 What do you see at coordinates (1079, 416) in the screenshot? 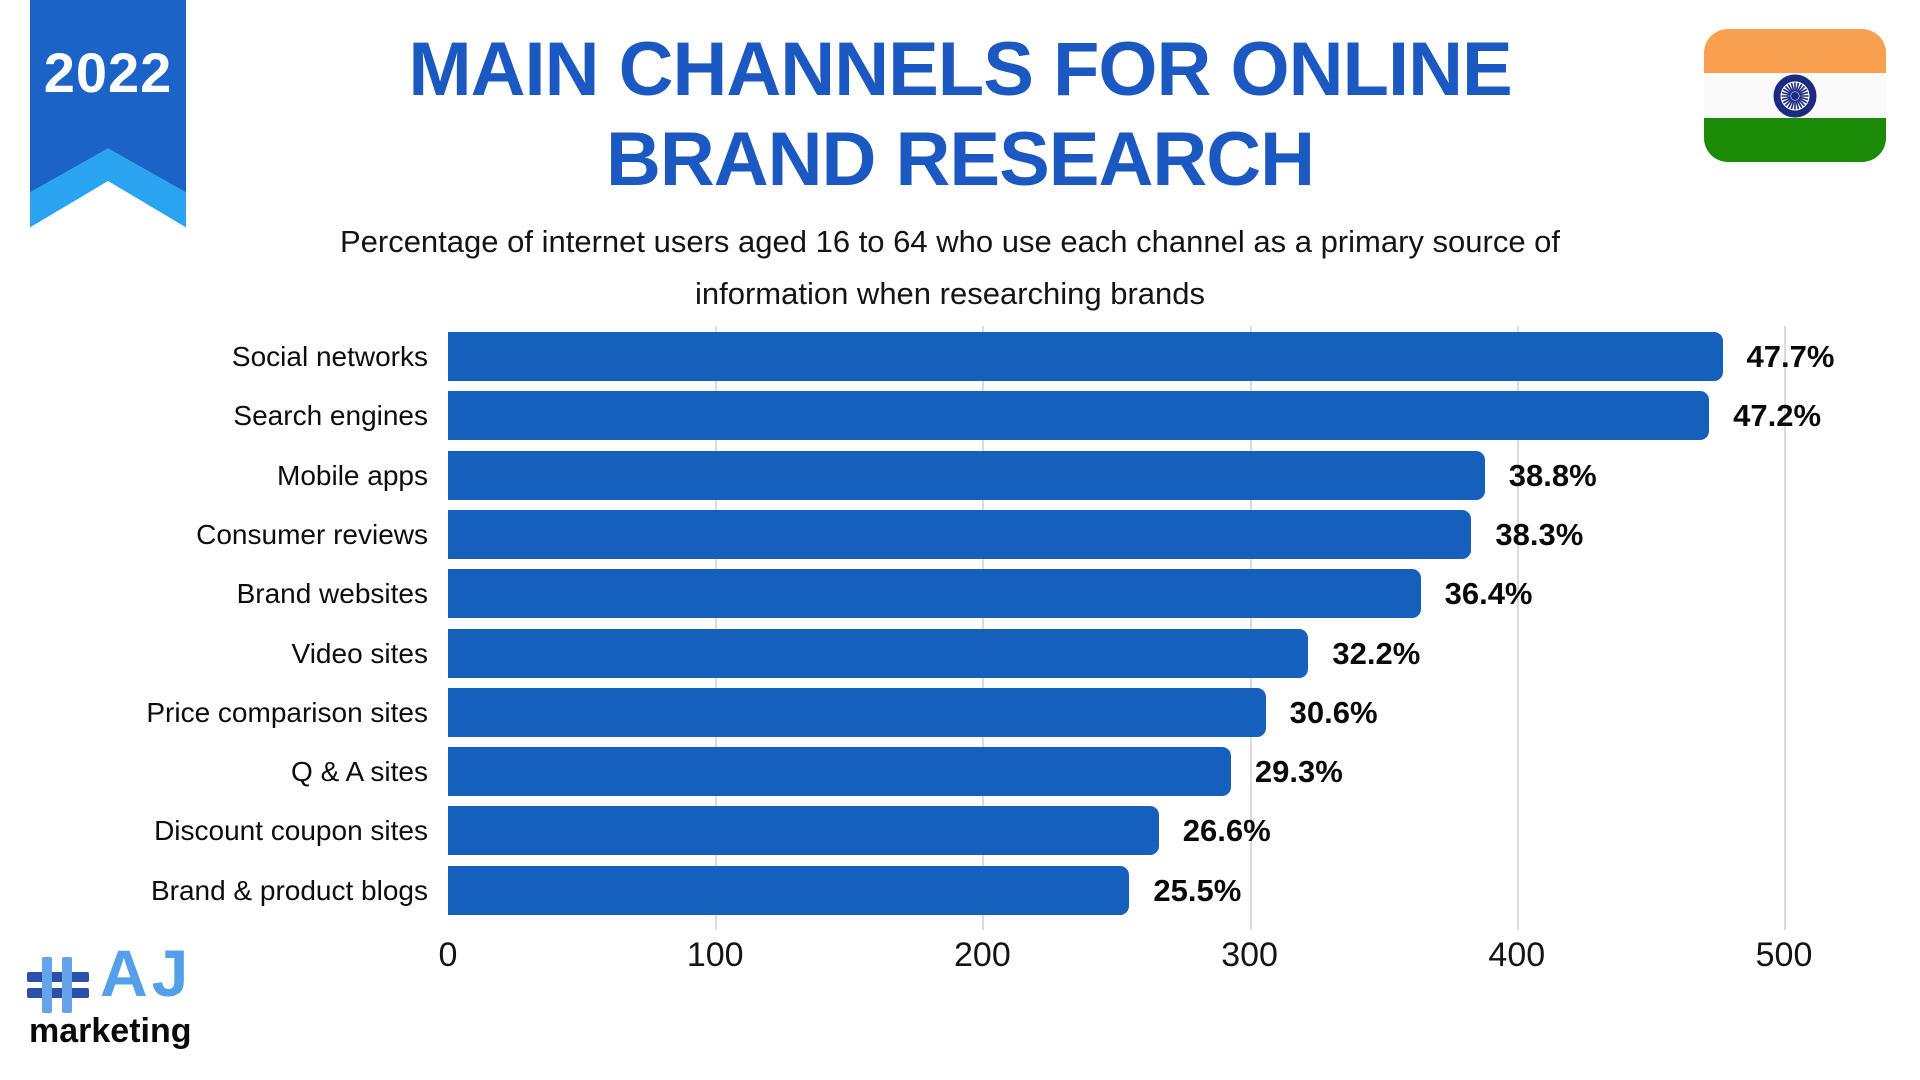
I see `bar-search-engines` at bounding box center [1079, 416].